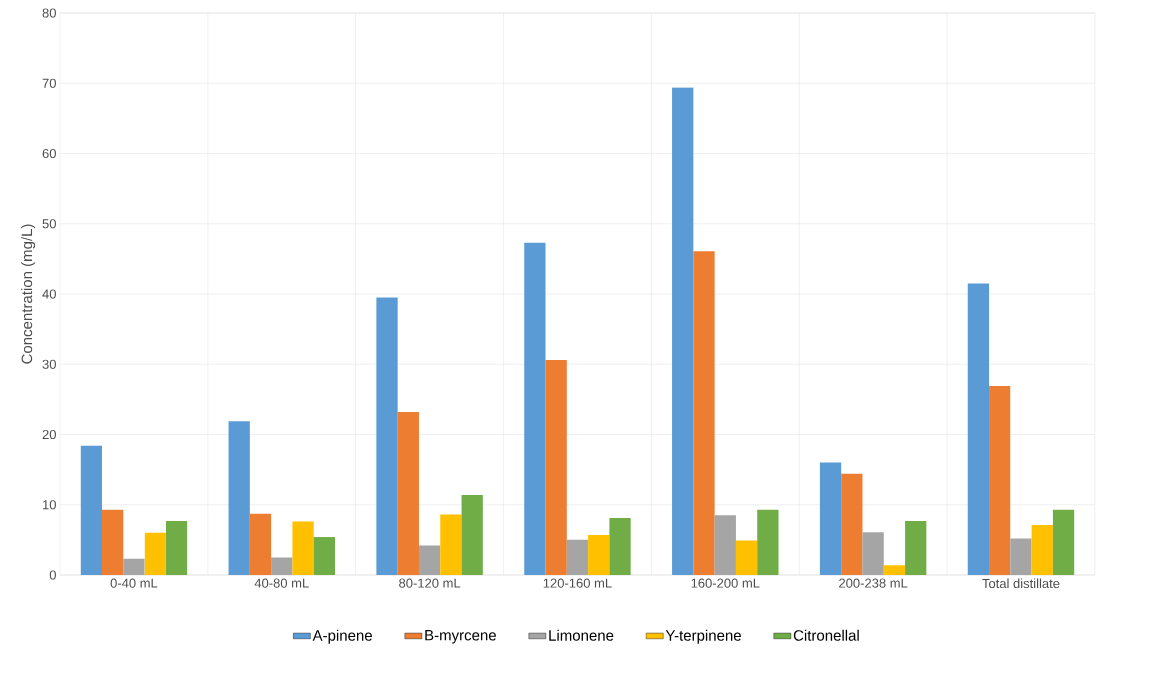 The image size is (1152, 680). I want to click on x-tick-label: 0-40 mL, so click(134, 583).